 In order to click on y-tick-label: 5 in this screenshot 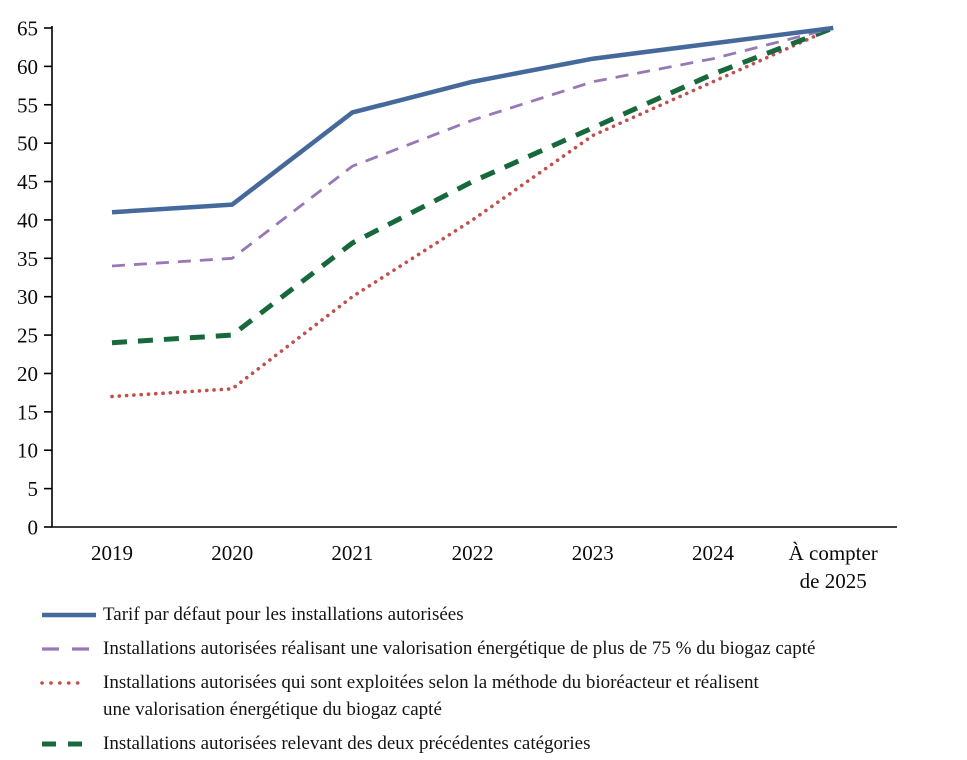, I will do `click(33, 489)`.